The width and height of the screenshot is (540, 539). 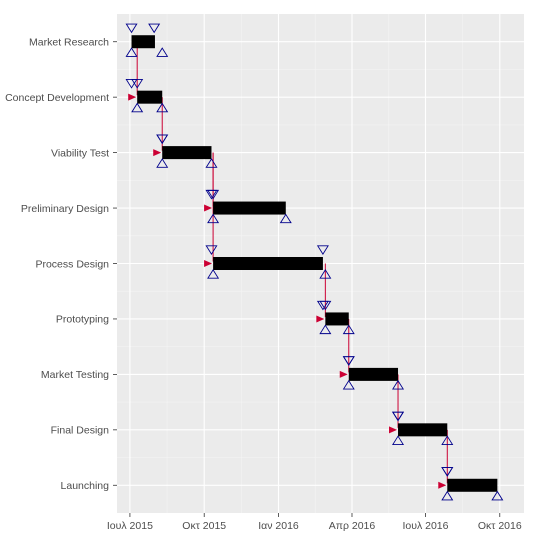 I want to click on y-tick-label-launching: Launching, so click(x=85, y=486).